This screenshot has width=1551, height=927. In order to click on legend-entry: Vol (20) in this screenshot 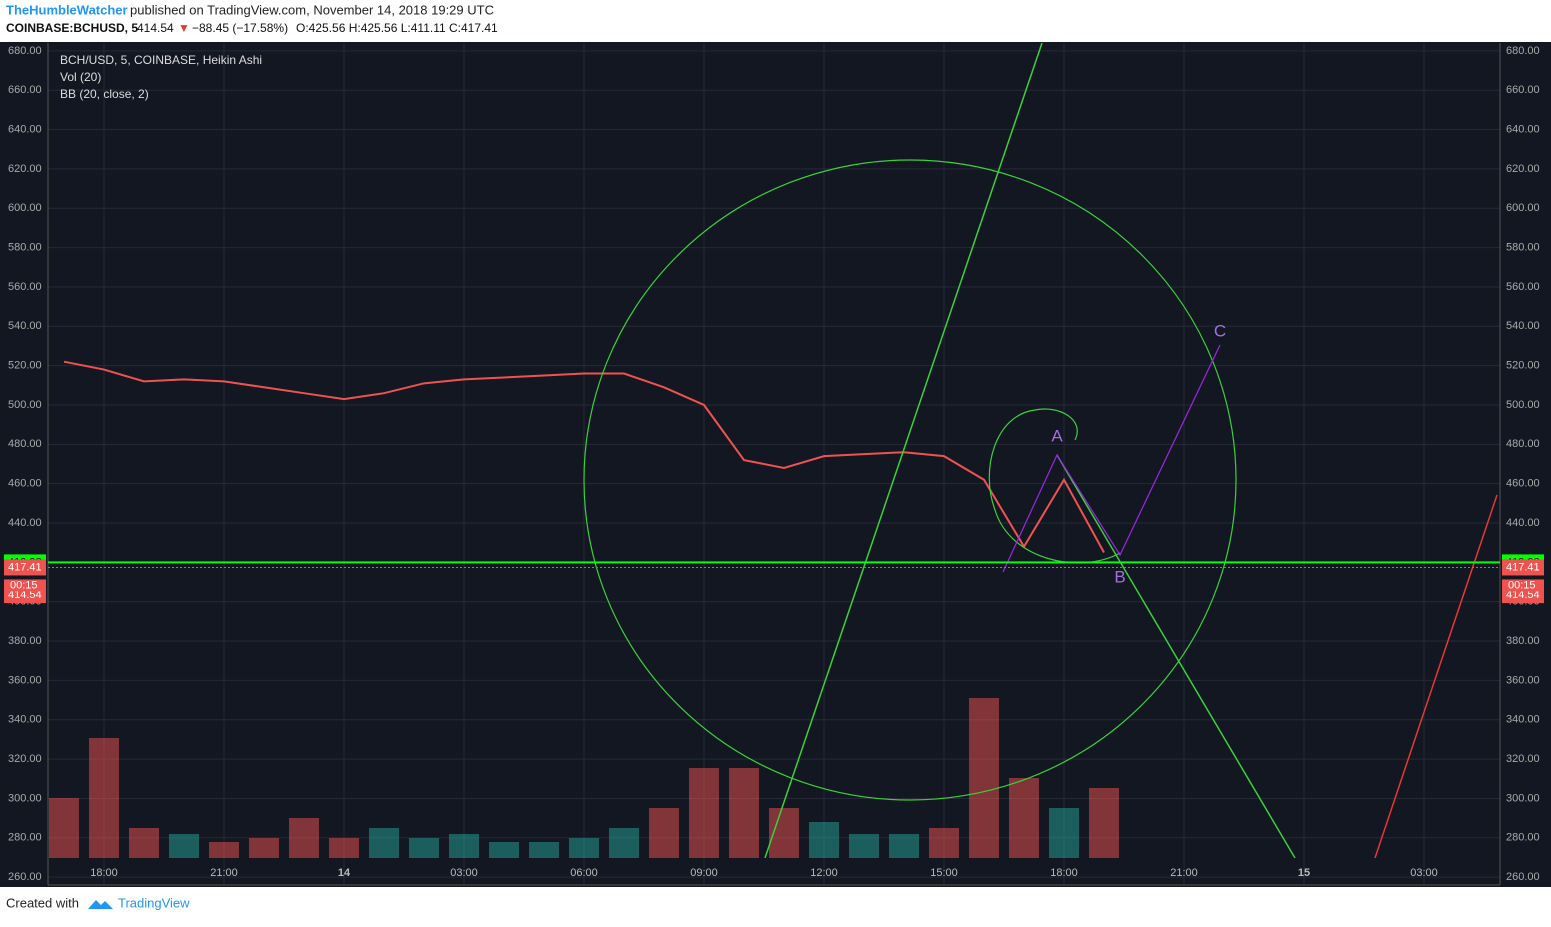, I will do `click(80, 77)`.